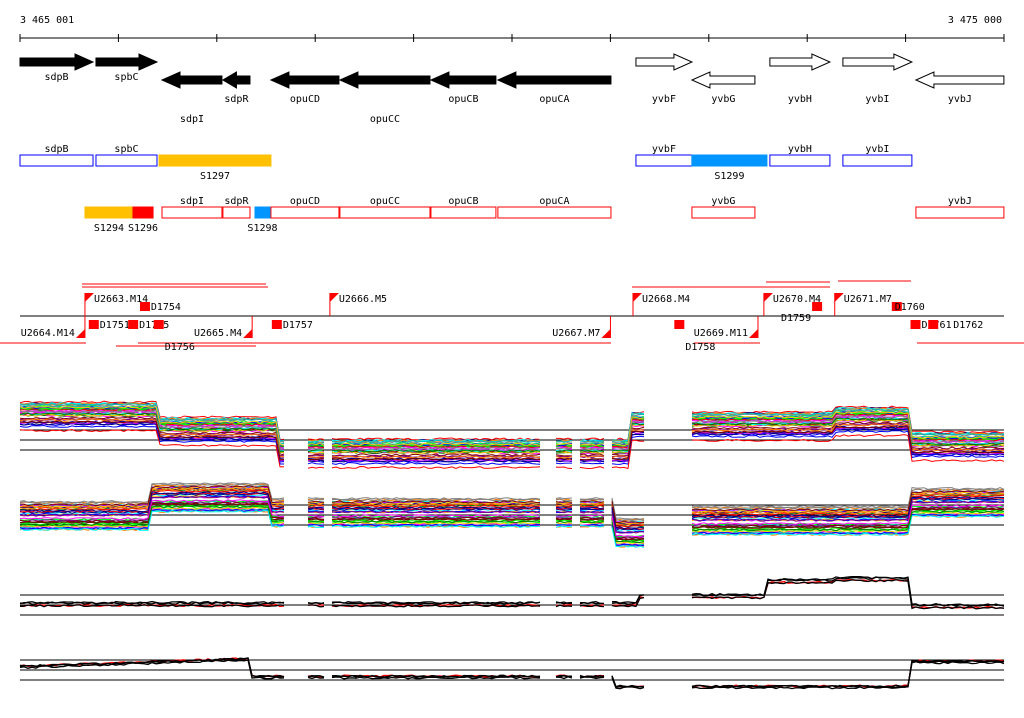  I want to click on segment-S1297, so click(215, 160).